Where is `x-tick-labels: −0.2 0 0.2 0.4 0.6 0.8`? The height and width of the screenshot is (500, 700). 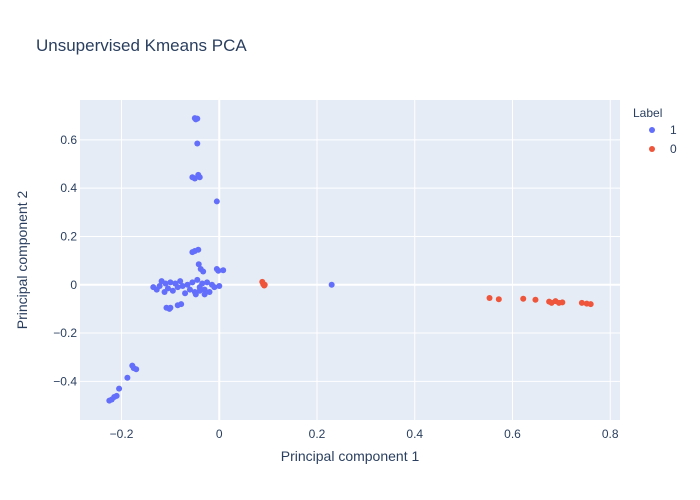 x-tick-labels: −0.2 0 0.2 0.4 0.6 0.8 is located at coordinates (364, 434).